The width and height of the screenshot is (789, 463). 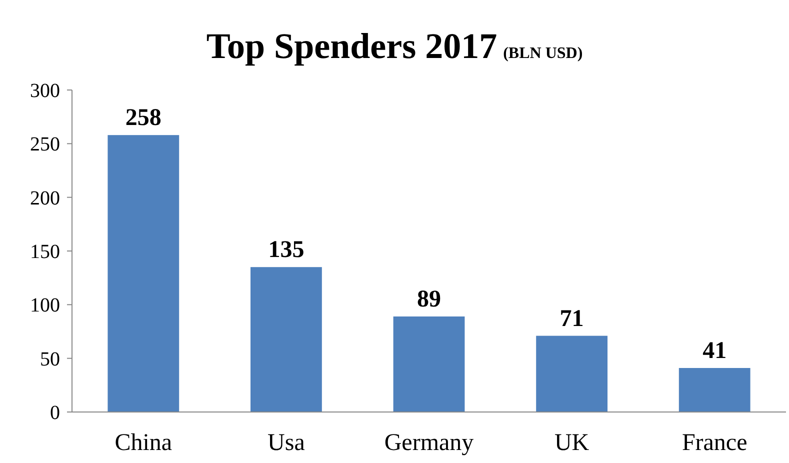 What do you see at coordinates (714, 351) in the screenshot?
I see `data-label: 41` at bounding box center [714, 351].